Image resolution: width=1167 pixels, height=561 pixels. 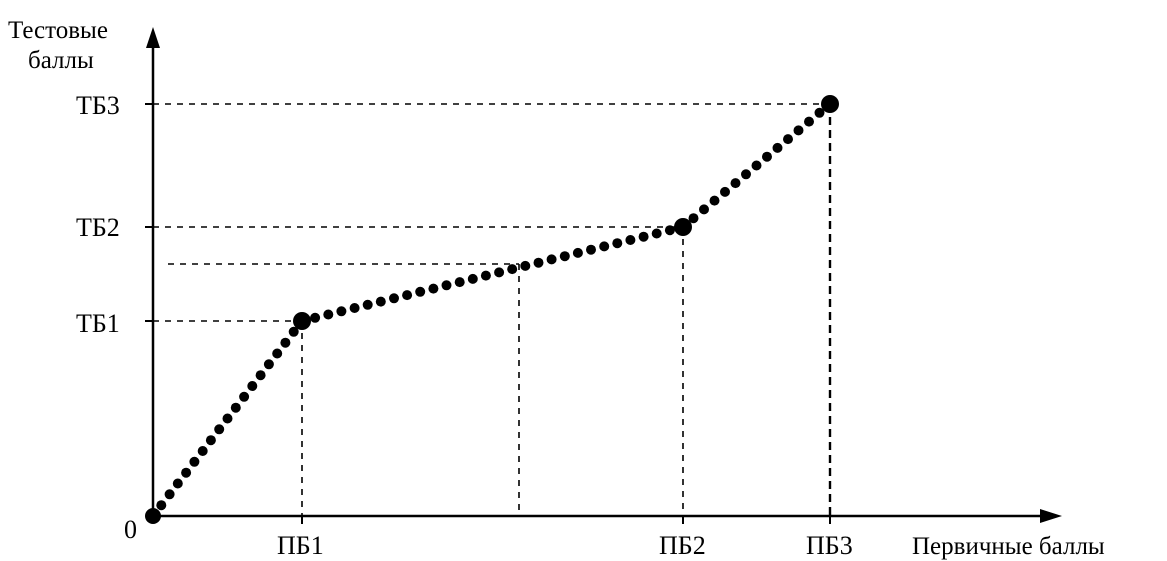 I want to click on x-axis-title: Первичные баллы, so click(x=1008, y=546).